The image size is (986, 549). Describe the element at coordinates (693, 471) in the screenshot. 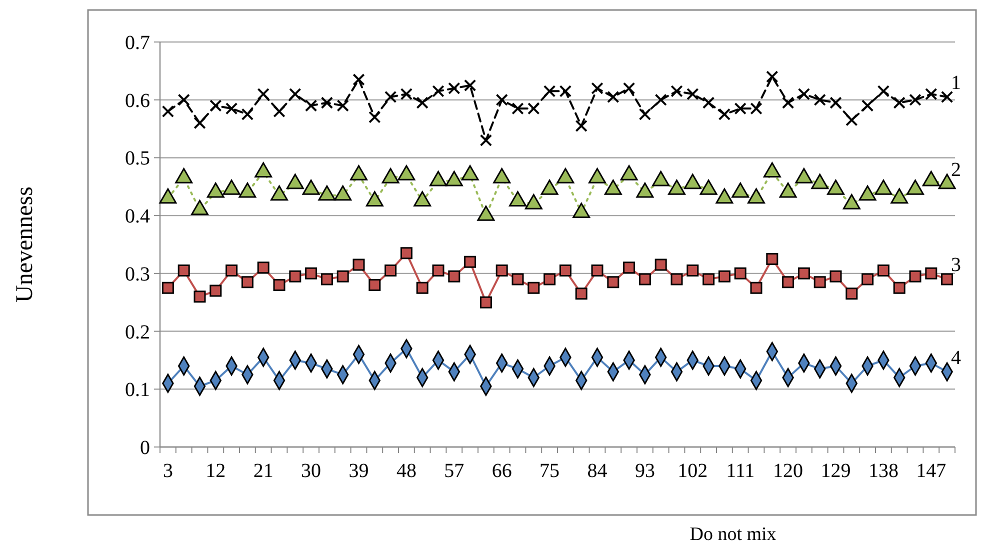

I see `x-tick-label: 102` at that location.